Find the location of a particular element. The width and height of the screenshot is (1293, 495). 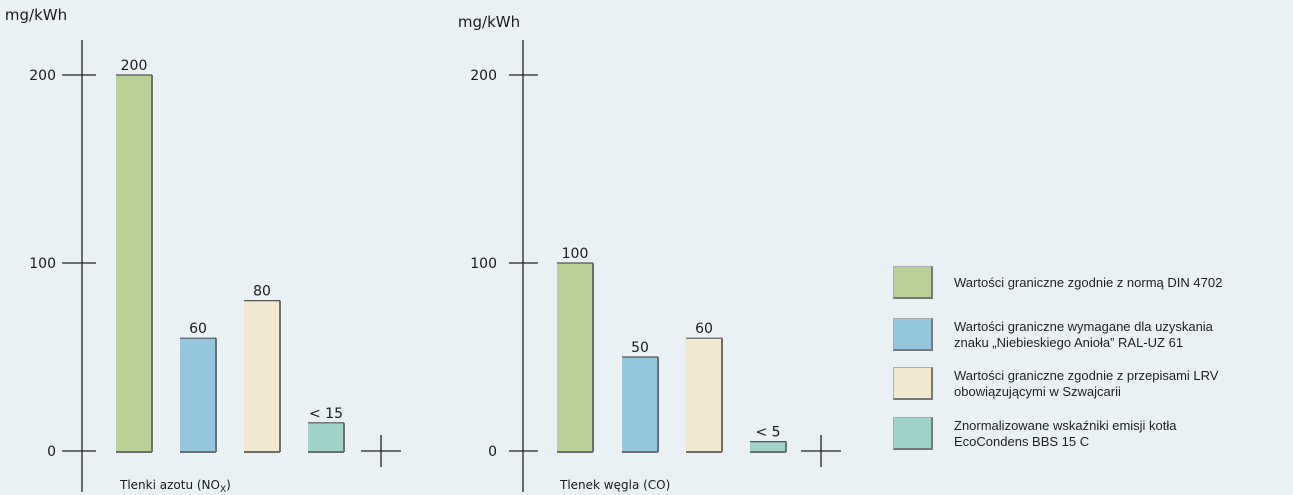

legend-line: obowiązującymi w Szwajcarii is located at coordinates (1037, 391).